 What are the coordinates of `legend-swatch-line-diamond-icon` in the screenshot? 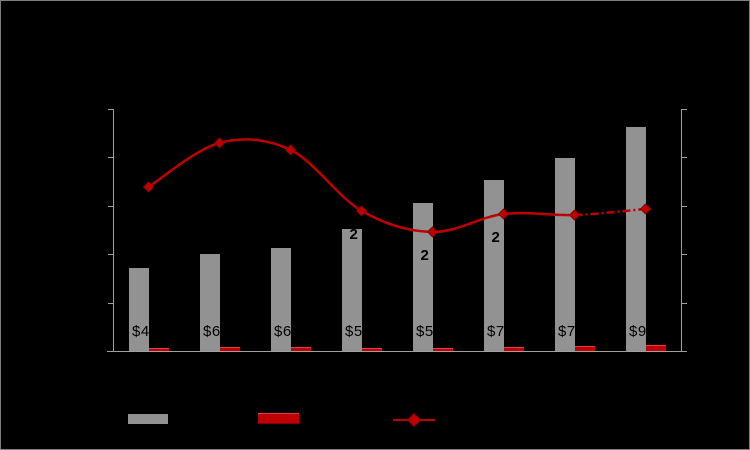 It's located at (414, 420).